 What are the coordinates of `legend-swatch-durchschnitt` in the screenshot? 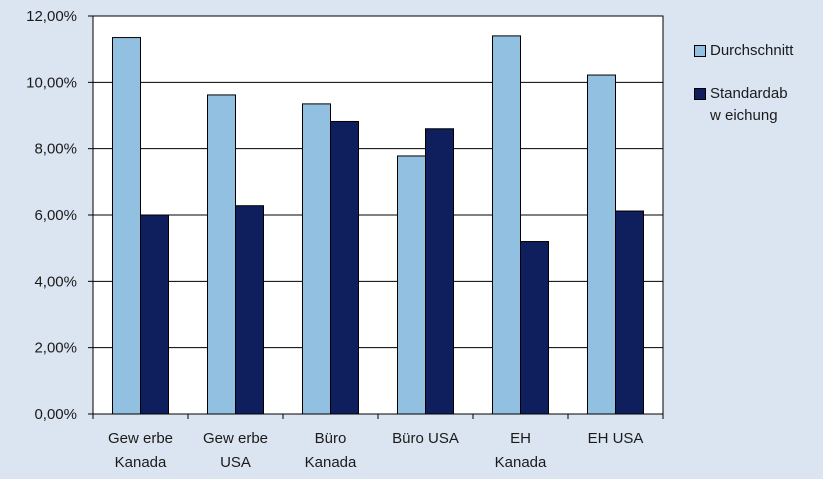 It's located at (700, 51).